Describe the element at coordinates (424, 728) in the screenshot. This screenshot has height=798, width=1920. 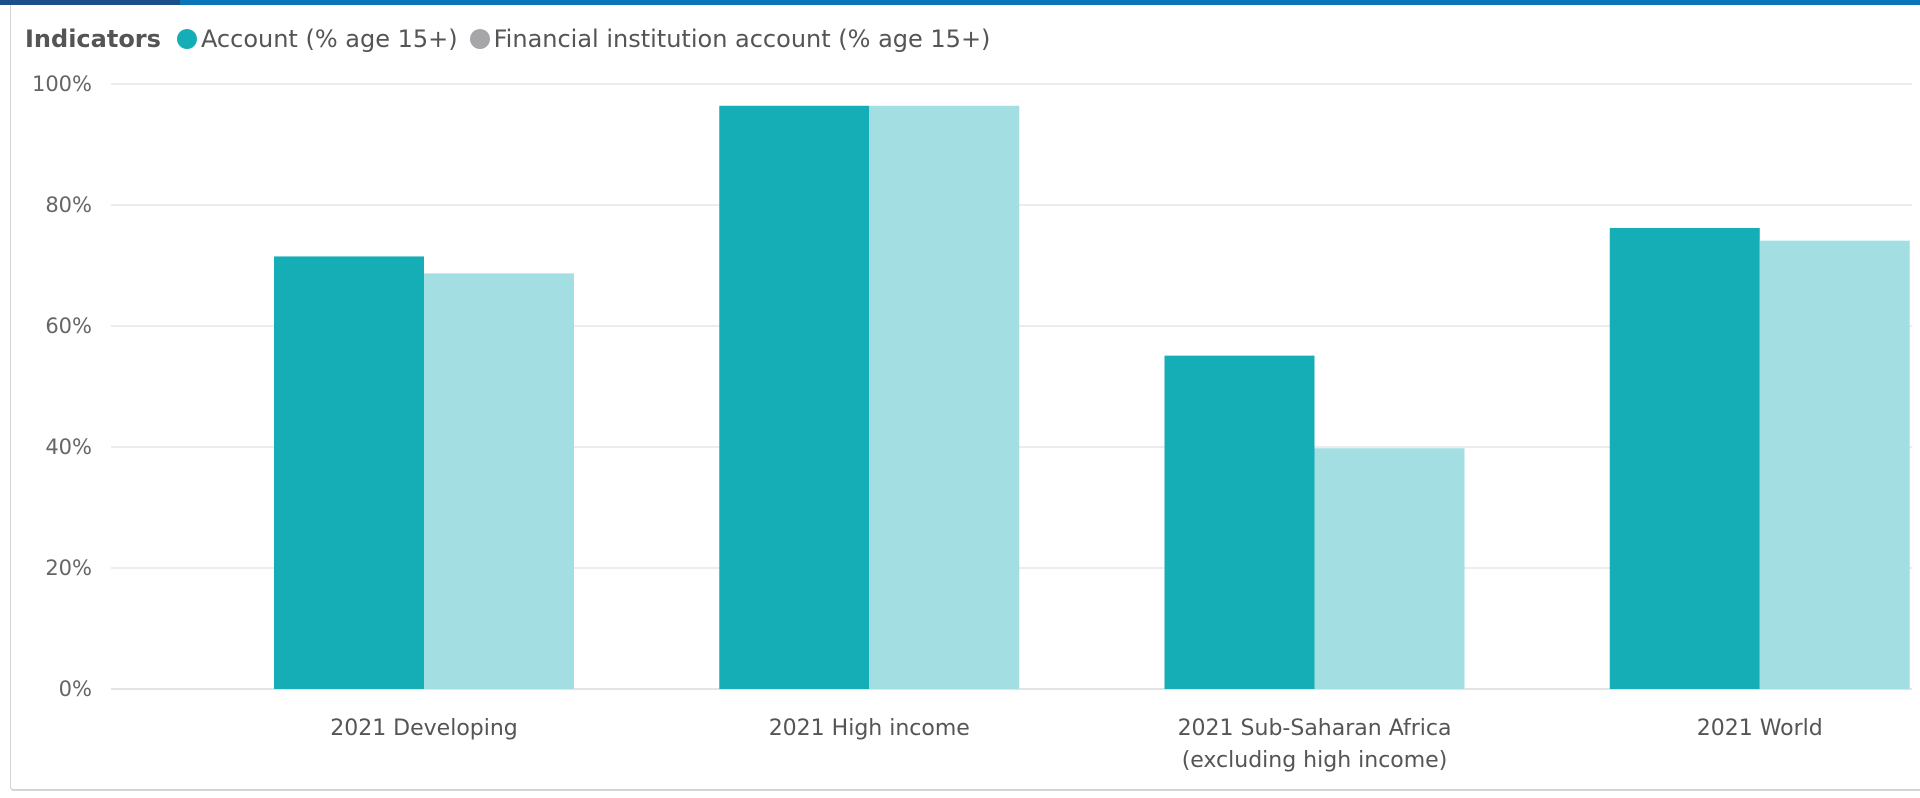
I see `x-tick-label: 2021 Developing` at that location.